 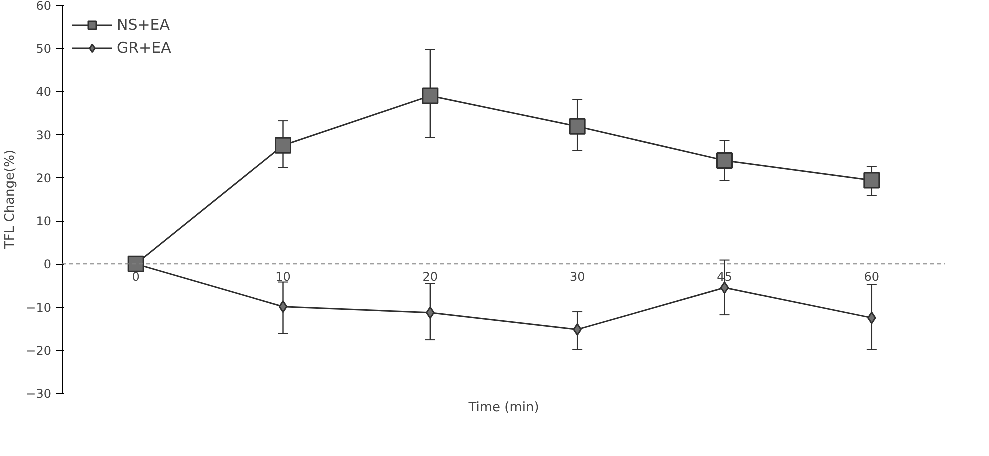 I want to click on y-tick-label: −10, so click(x=39, y=307).